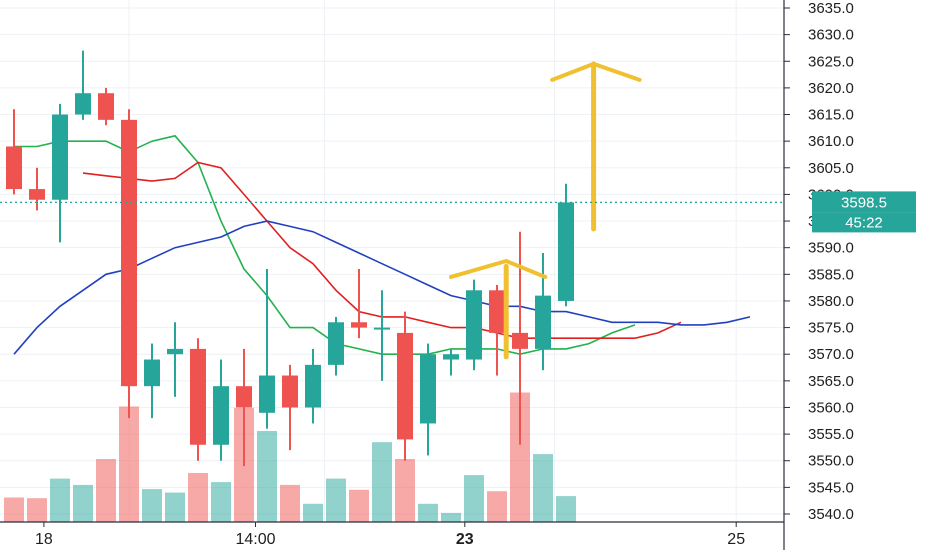  What do you see at coordinates (831, 274) in the screenshot?
I see `price-tick-label: 3585.0` at bounding box center [831, 274].